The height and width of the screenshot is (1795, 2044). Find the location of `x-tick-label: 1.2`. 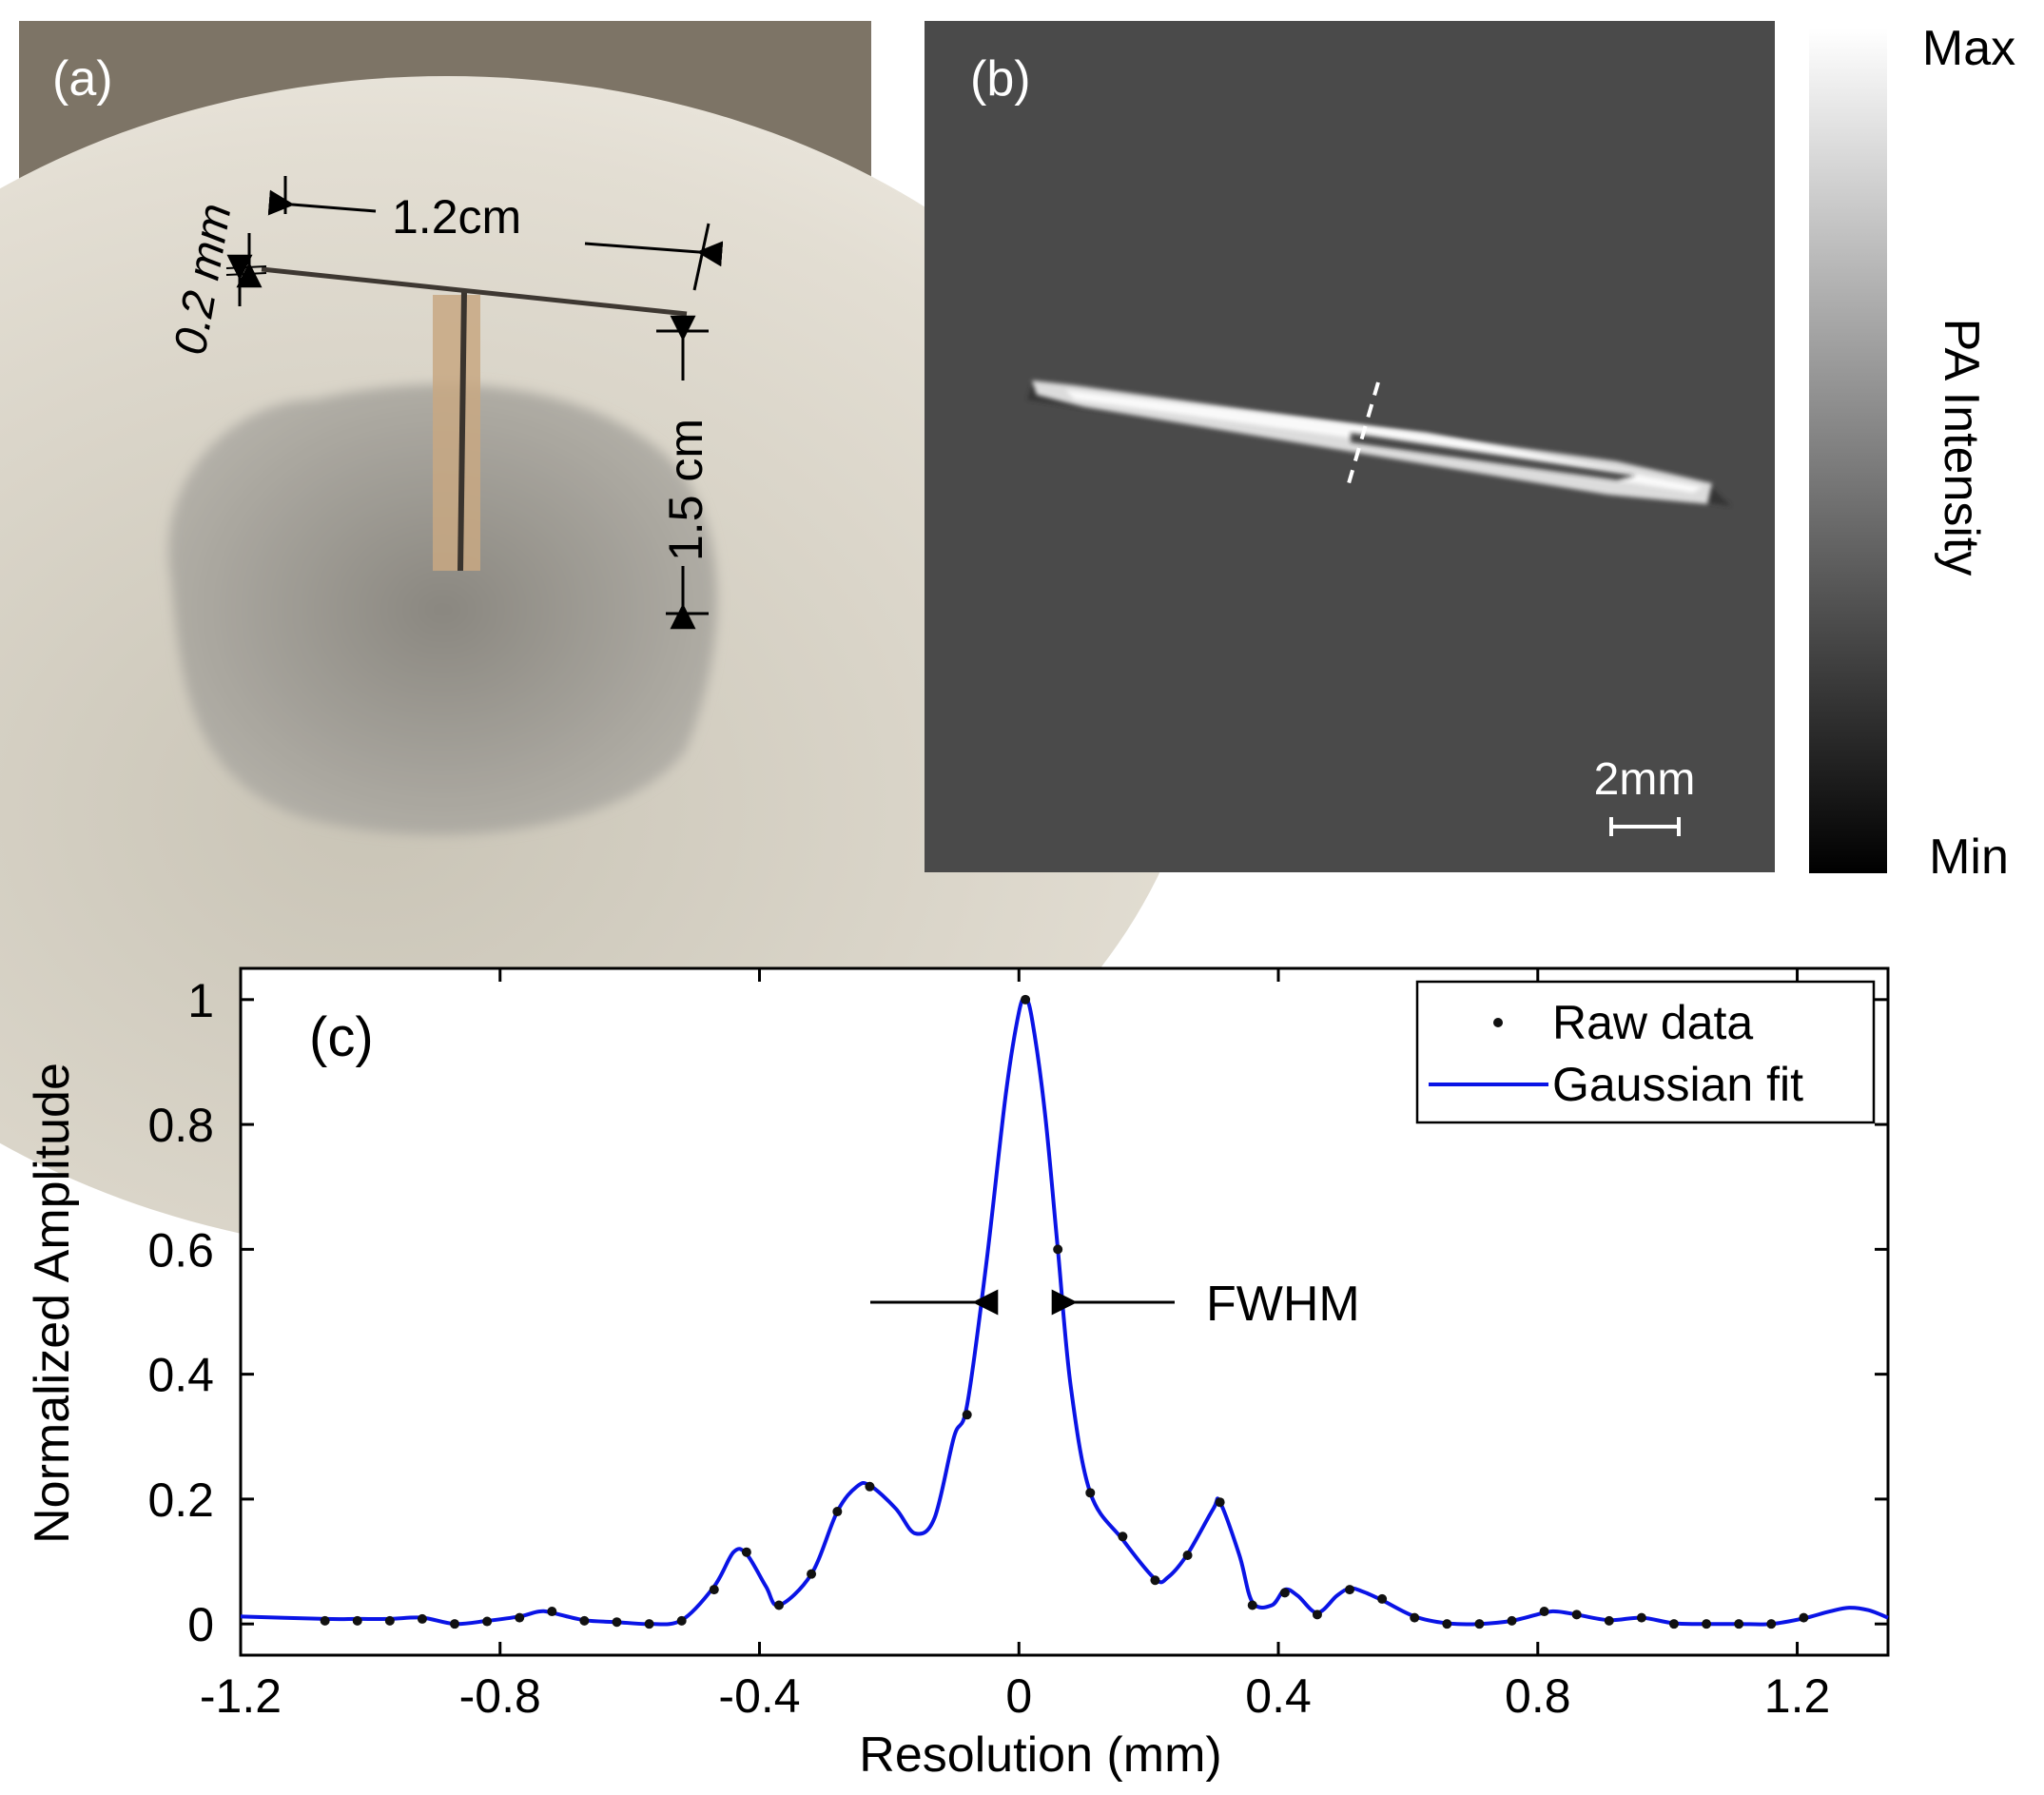

x-tick-label: 1.2 is located at coordinates (1797, 1696).